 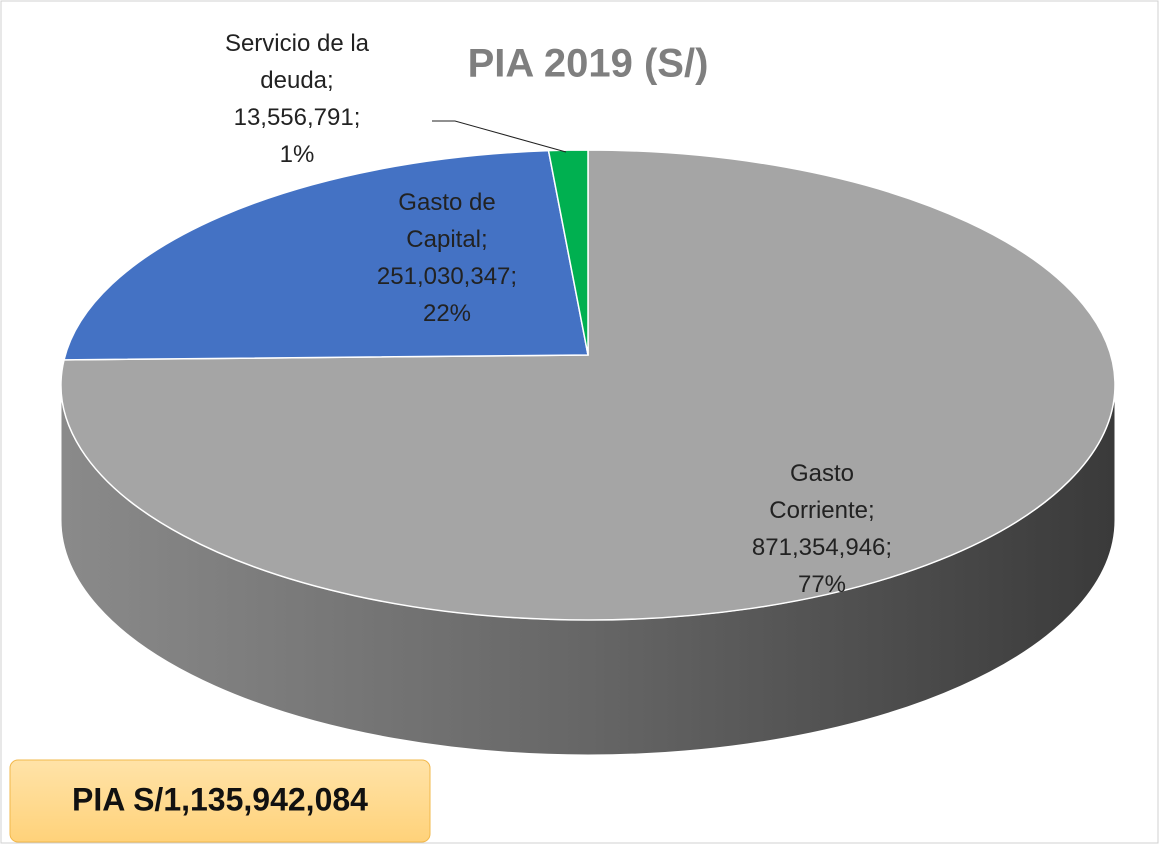 What do you see at coordinates (822, 584) in the screenshot?
I see `percent-label: 77%` at bounding box center [822, 584].